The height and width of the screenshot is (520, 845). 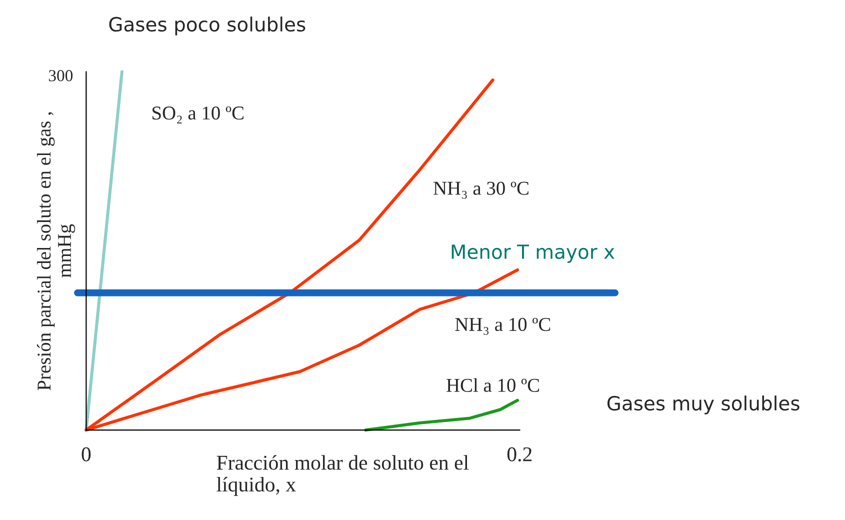 I want to click on ref-line-label: Menor T mayor x, so click(x=533, y=253).